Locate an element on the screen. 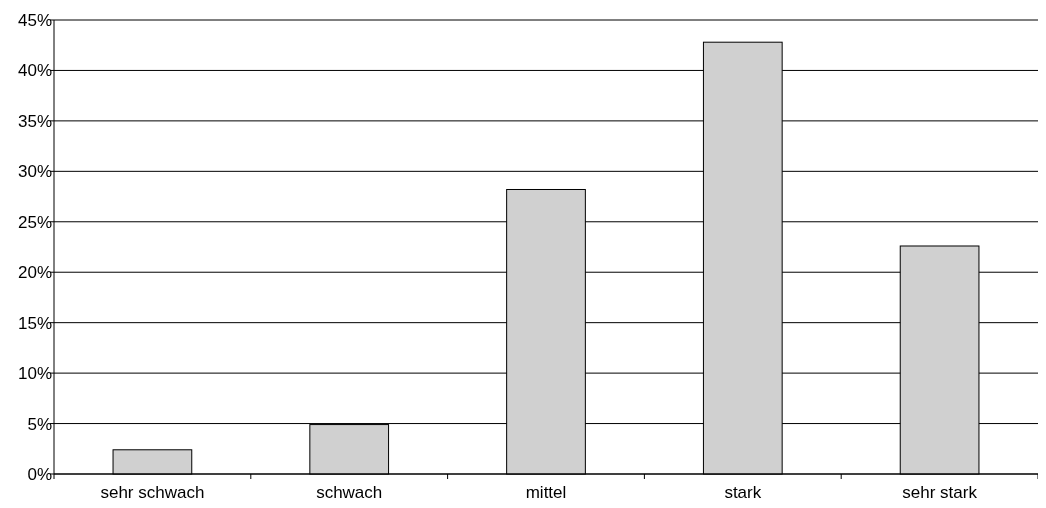 This screenshot has width=1046, height=508. y-tick-label: 20% is located at coordinates (34, 273).